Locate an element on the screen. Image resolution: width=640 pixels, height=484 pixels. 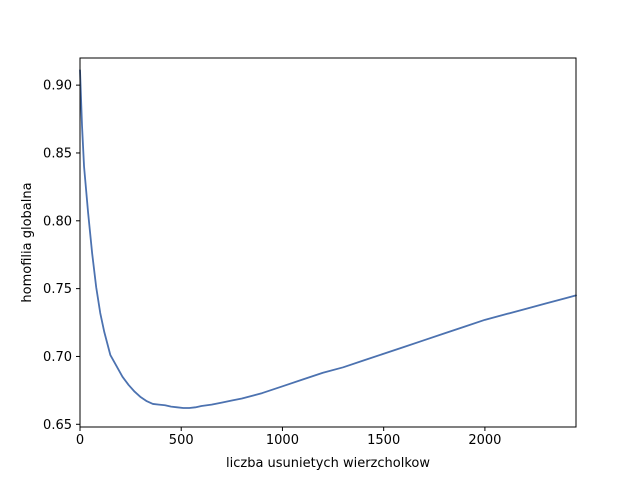
y-tick-label: 0.70 is located at coordinates (57, 357).